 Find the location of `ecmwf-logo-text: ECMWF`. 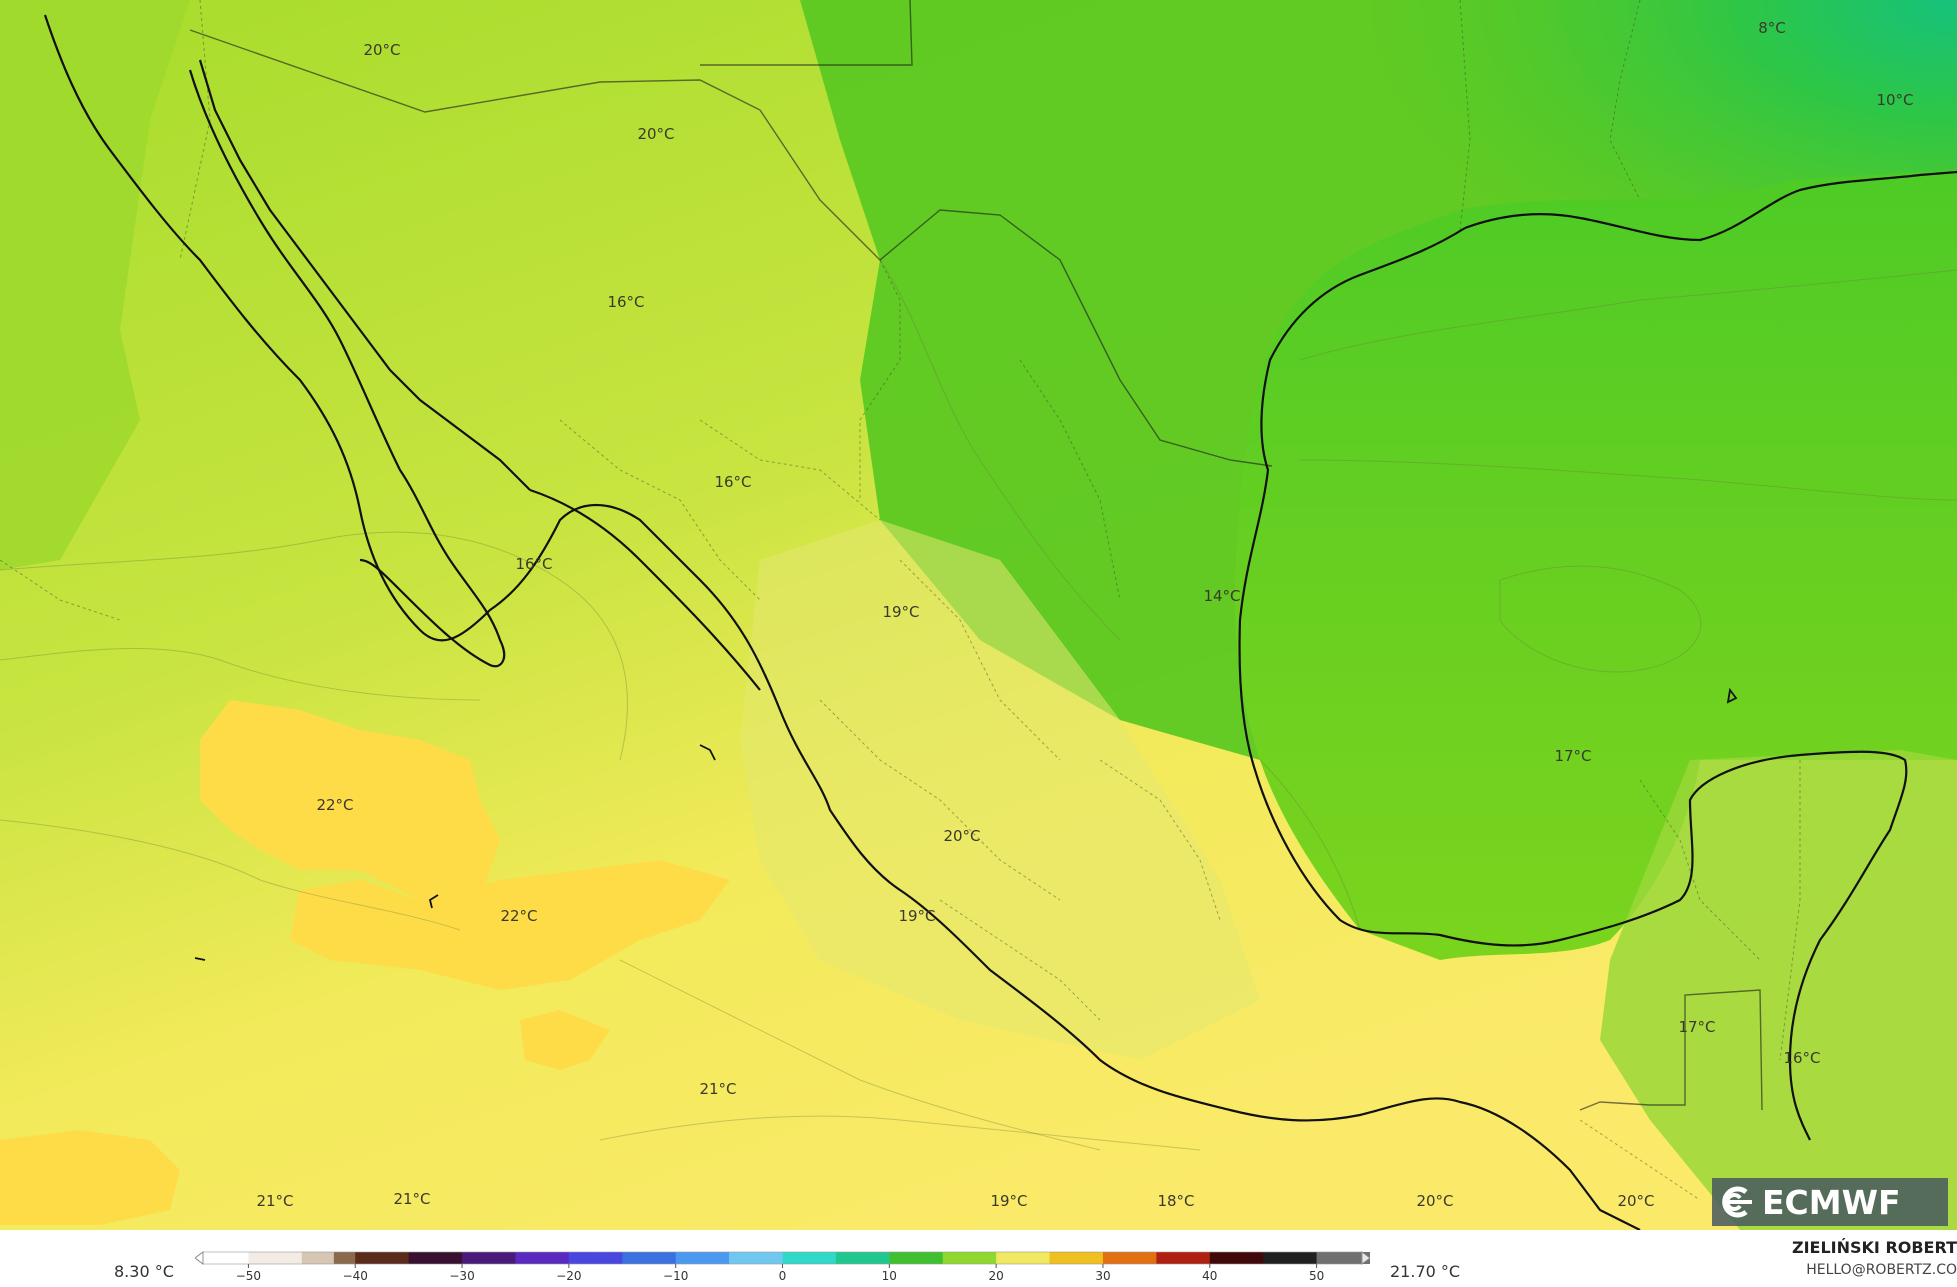

ecmwf-logo-text: ECMWF is located at coordinates (1831, 1202).